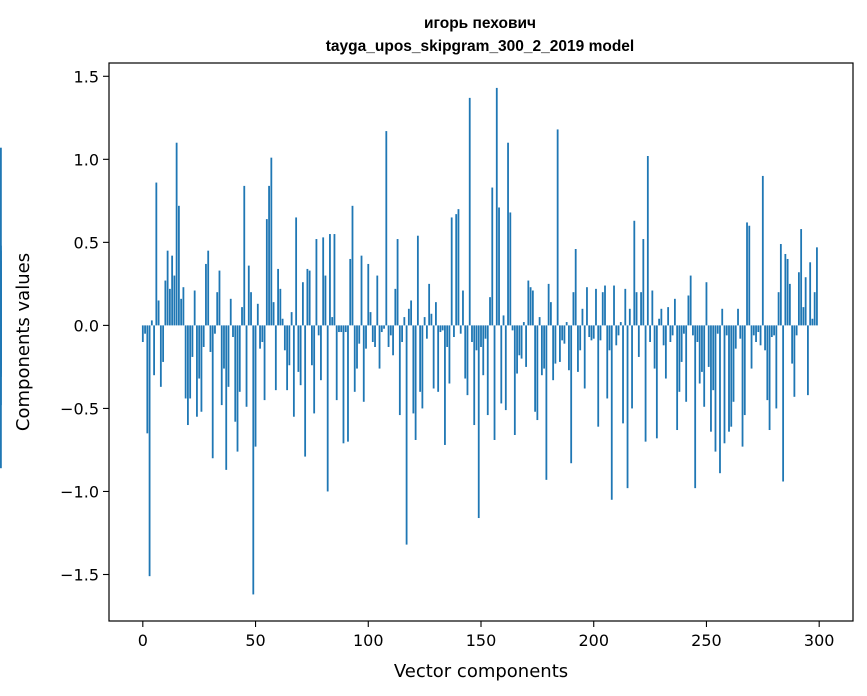  Describe the element at coordinates (86, 76) in the screenshot. I see `y-tick-label: 1.5` at that location.